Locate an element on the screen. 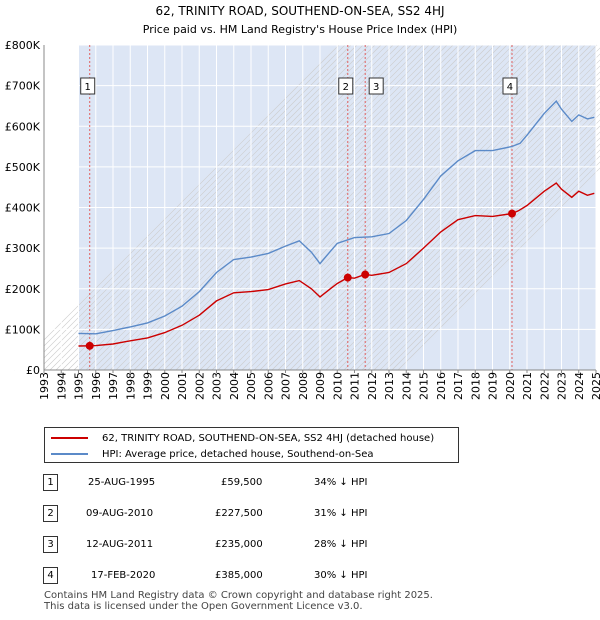 The height and width of the screenshot is (620, 600). sale-number-label: 3 is located at coordinates (376, 87).